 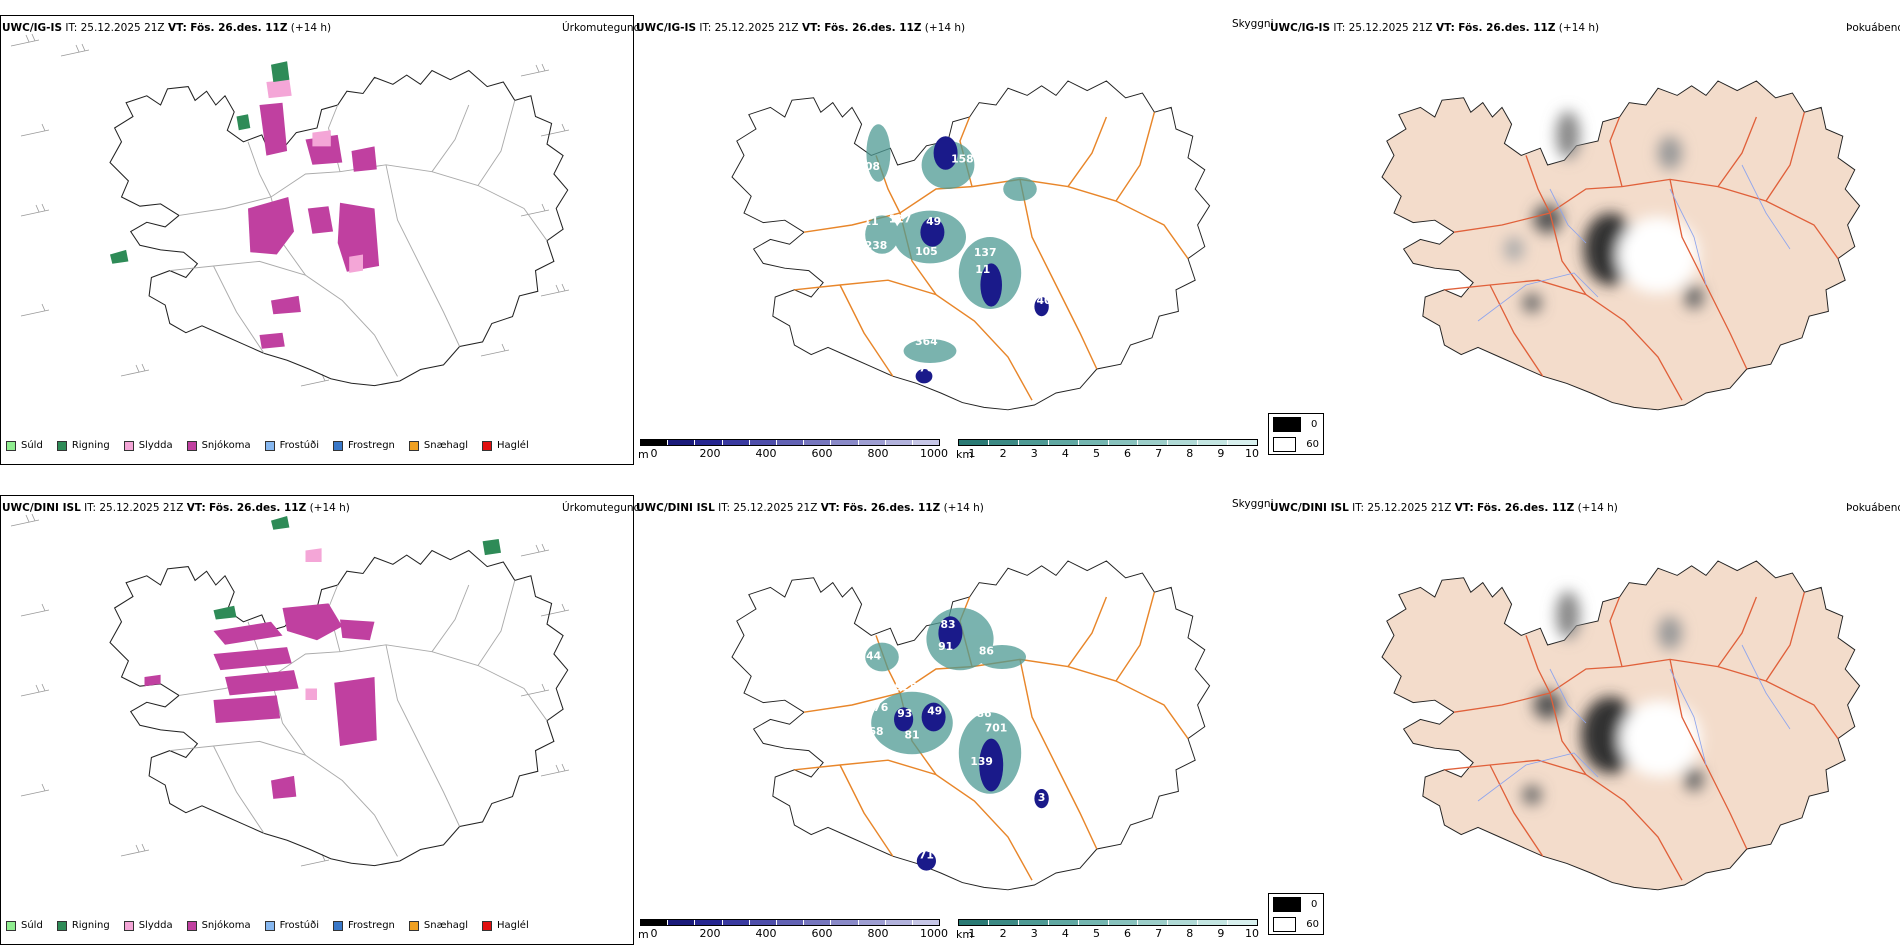 What do you see at coordinates (1252, 933) in the screenshot?
I see `colorbar-tick: 10` at bounding box center [1252, 933].